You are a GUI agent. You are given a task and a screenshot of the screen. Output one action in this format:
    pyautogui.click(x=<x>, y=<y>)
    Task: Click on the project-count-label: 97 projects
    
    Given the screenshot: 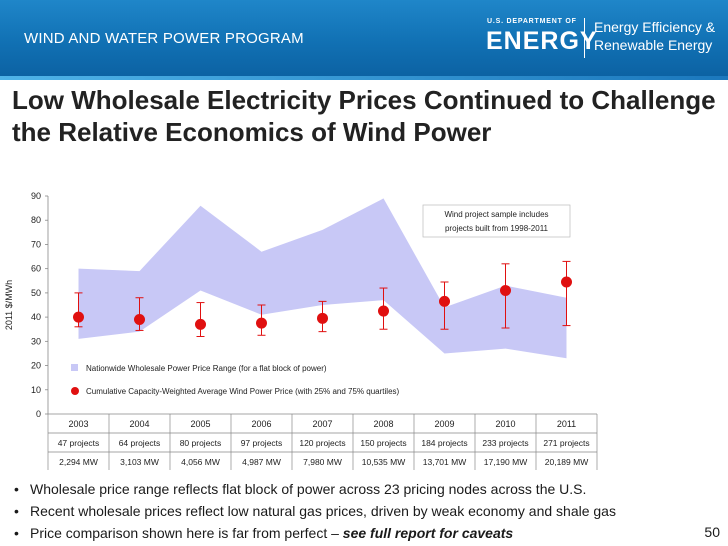 What is the action you would take?
    pyautogui.click(x=262, y=443)
    